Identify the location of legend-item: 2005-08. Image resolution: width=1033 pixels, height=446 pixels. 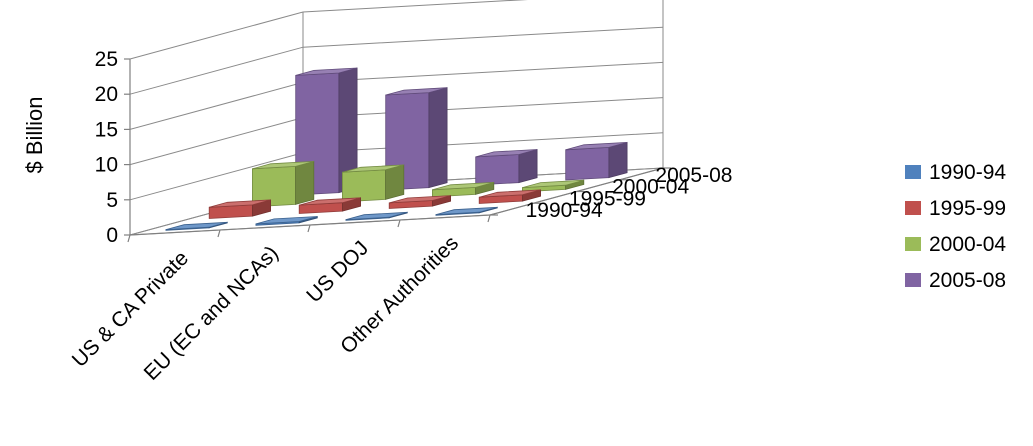
(955, 280).